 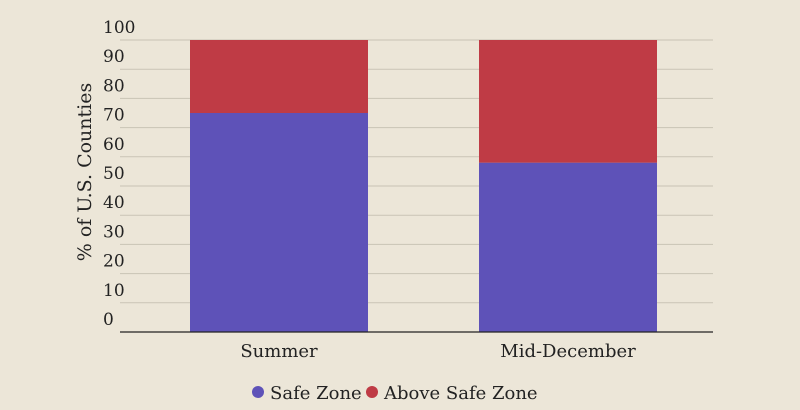 What do you see at coordinates (119, 28) in the screenshot?
I see `y-tick-label: 100` at bounding box center [119, 28].